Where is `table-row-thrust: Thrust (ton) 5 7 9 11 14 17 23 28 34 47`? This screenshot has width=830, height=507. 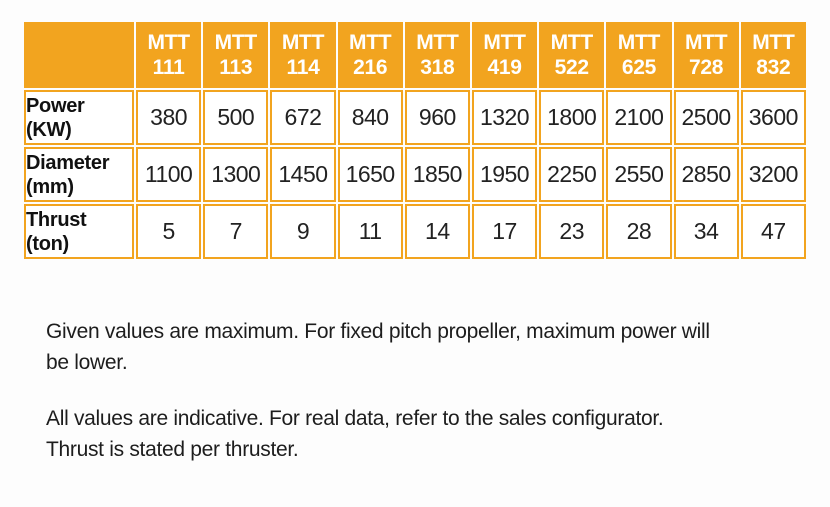
table-row-thrust: Thrust (ton) 5 7 9 11 14 17 23 28 34 47 is located at coordinates (415, 231).